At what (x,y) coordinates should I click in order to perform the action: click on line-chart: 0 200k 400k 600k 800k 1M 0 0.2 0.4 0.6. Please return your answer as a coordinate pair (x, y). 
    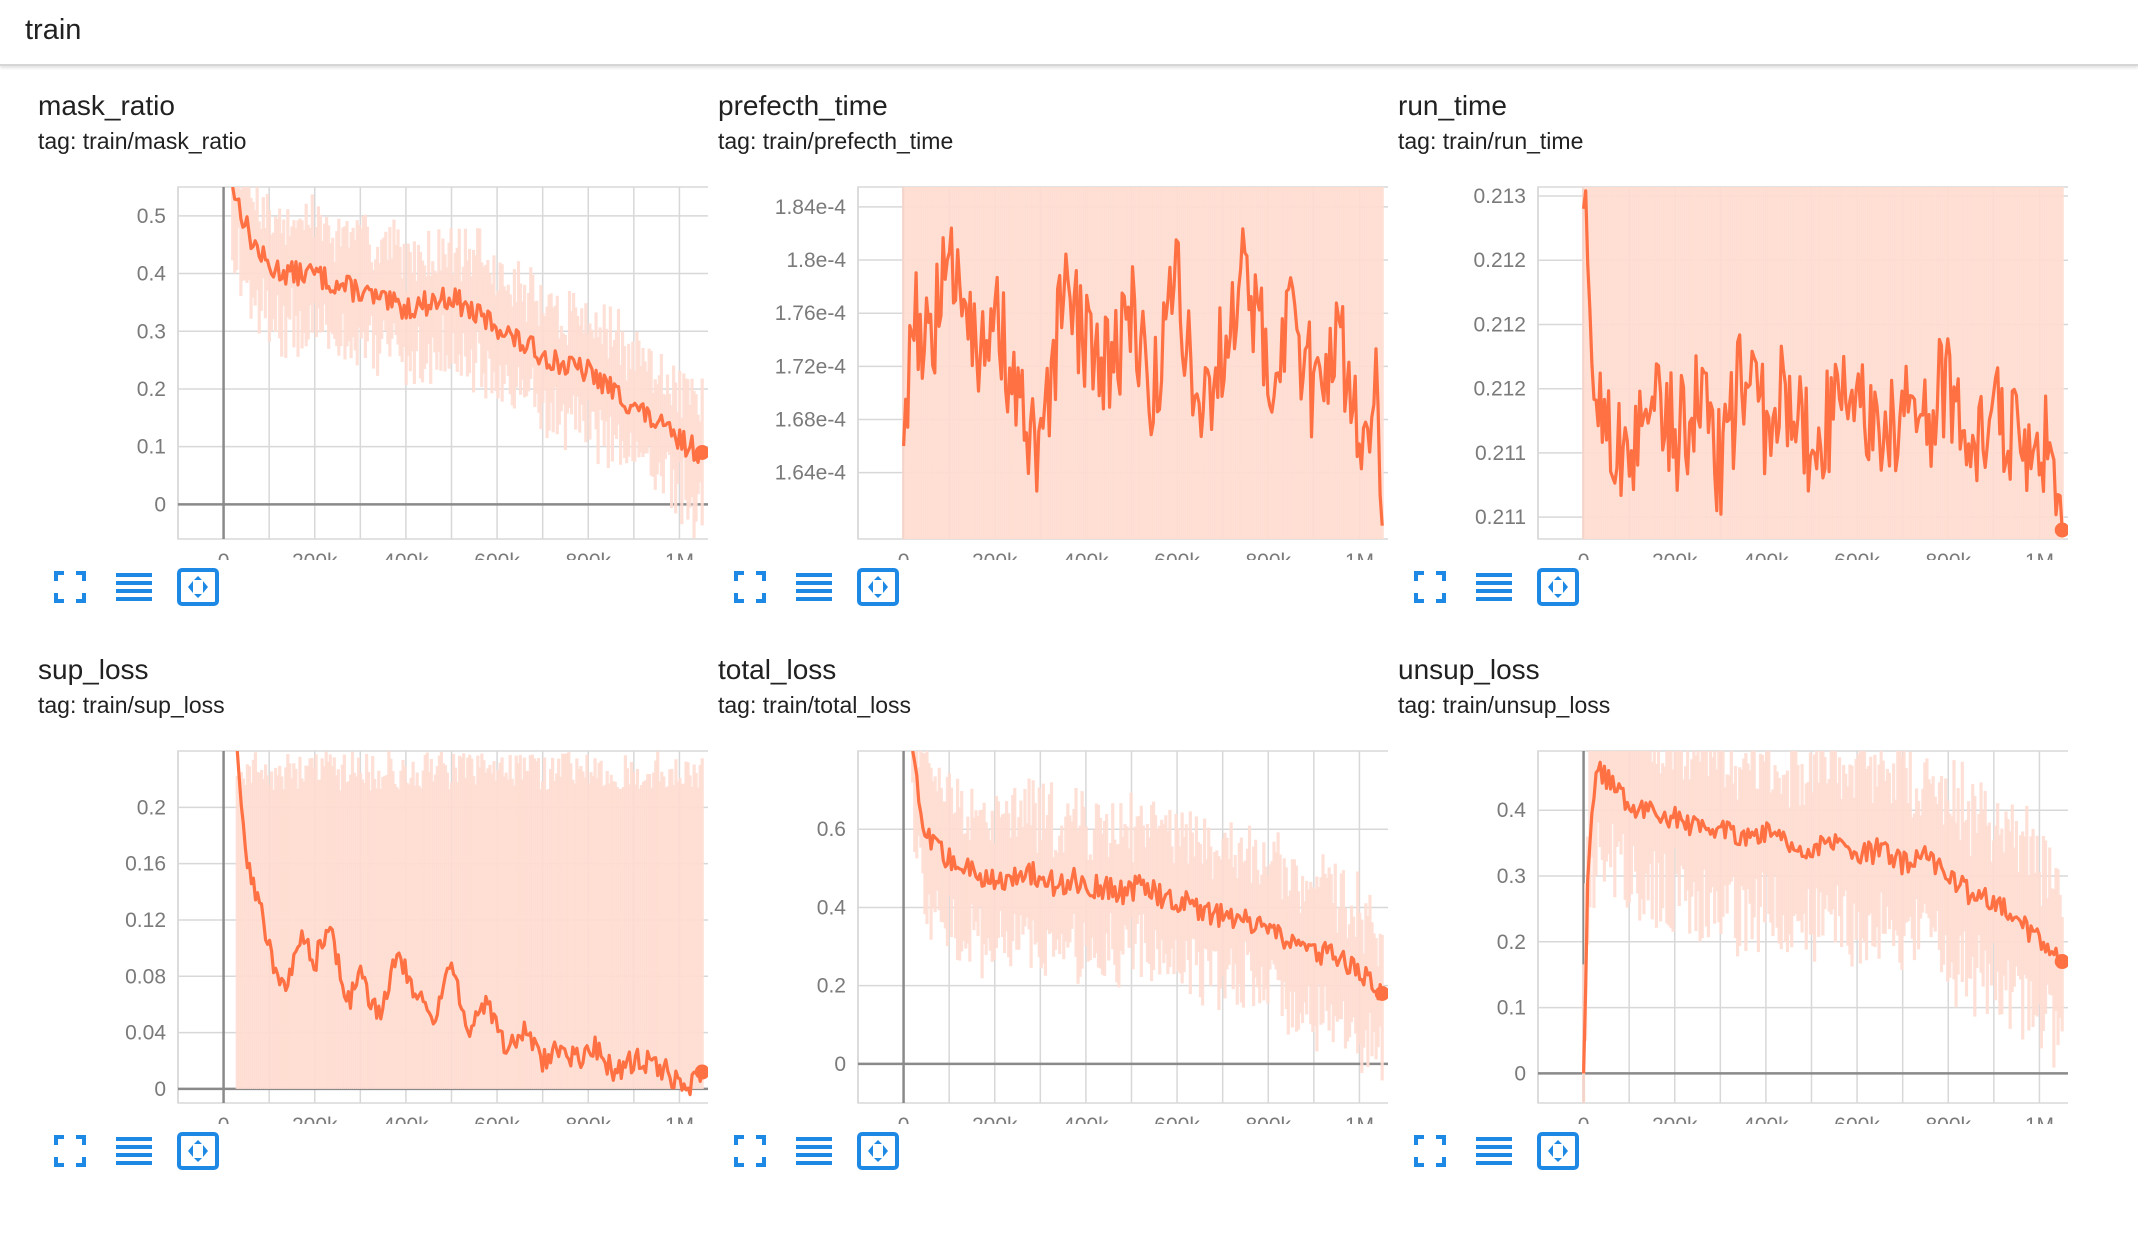
    Looking at the image, I should click on (1048, 884).